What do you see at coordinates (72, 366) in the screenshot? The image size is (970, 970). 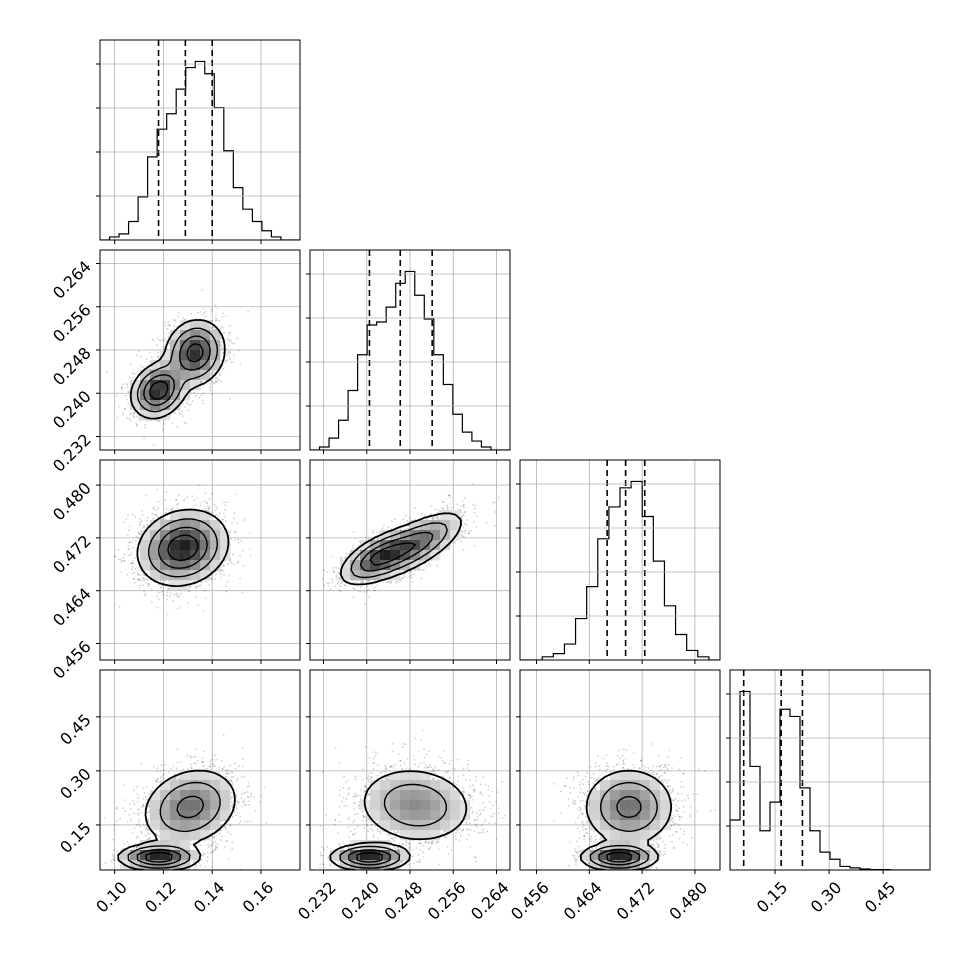 I see `y-tick-label: 0.248` at bounding box center [72, 366].